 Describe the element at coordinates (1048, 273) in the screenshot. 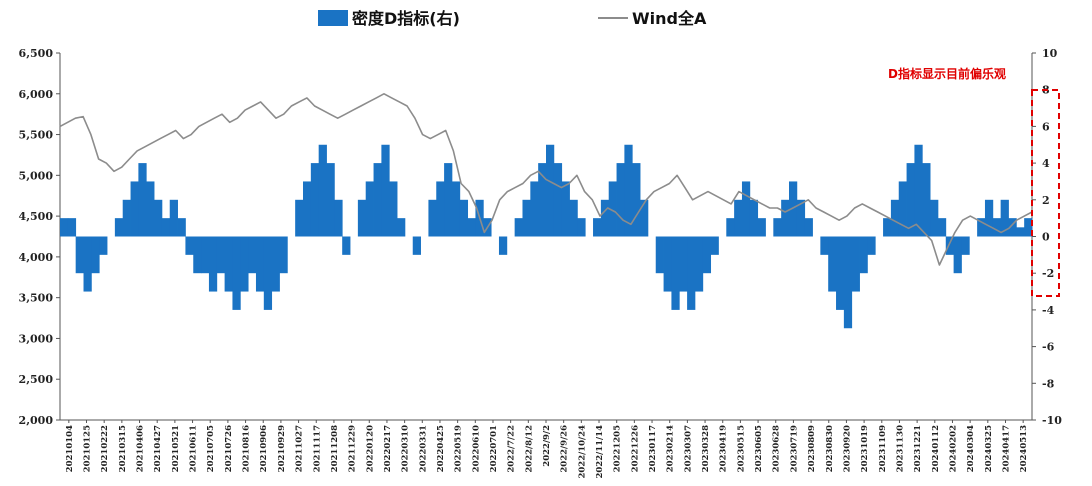

I see `right-tick-label: -2` at that location.